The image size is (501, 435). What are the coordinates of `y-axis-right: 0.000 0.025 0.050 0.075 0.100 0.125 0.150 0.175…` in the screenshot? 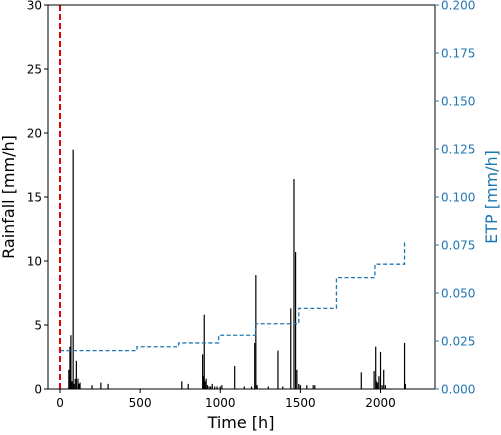 It's located at (455, 198).